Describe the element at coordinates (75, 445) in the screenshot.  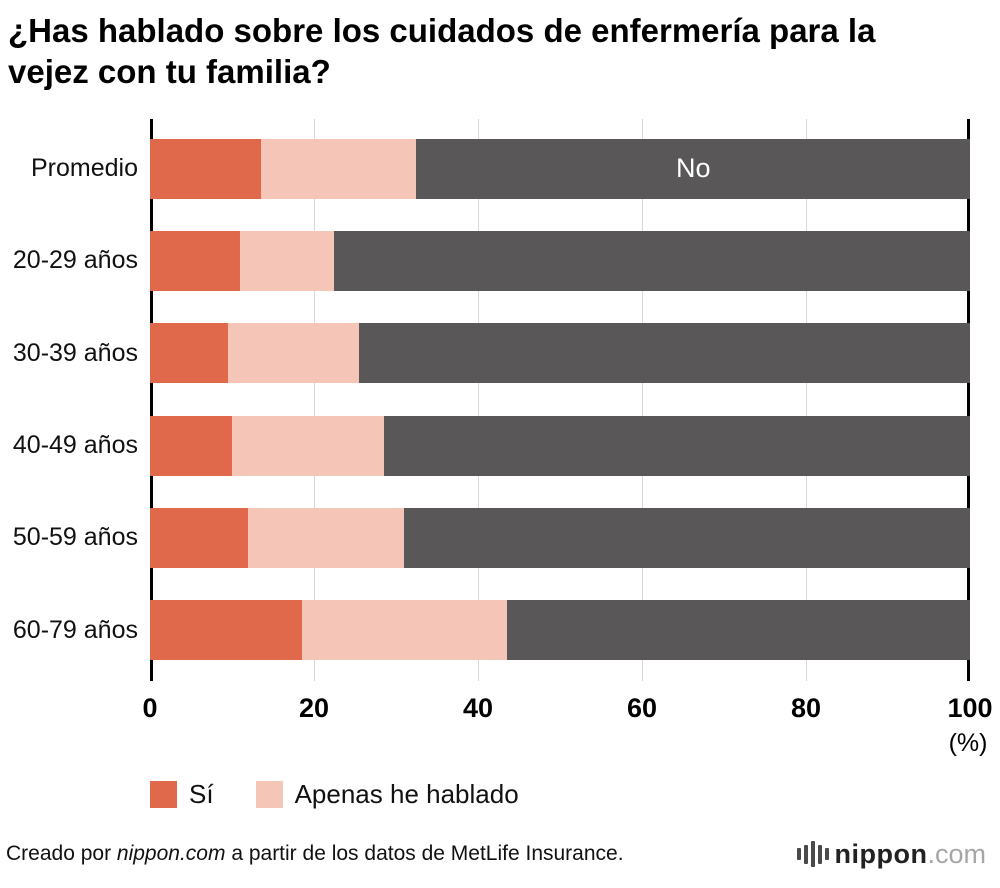
I see `category-label: 40-49 años` at that location.